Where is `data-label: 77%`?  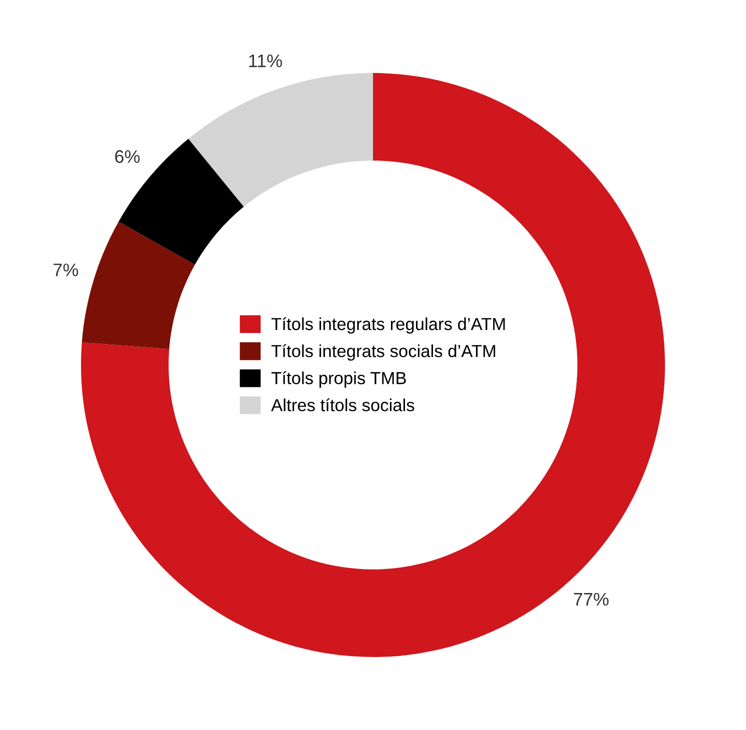 data-label: 77% is located at coordinates (591, 599).